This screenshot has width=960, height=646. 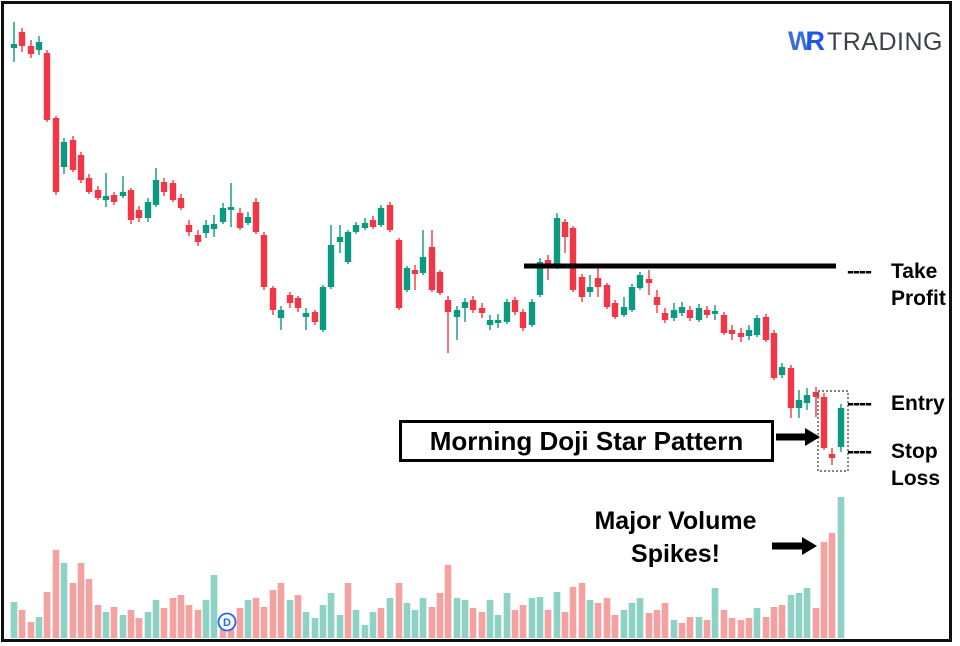 What do you see at coordinates (859, 451) in the screenshot?
I see `stop-loss-dashes: ----` at bounding box center [859, 451].